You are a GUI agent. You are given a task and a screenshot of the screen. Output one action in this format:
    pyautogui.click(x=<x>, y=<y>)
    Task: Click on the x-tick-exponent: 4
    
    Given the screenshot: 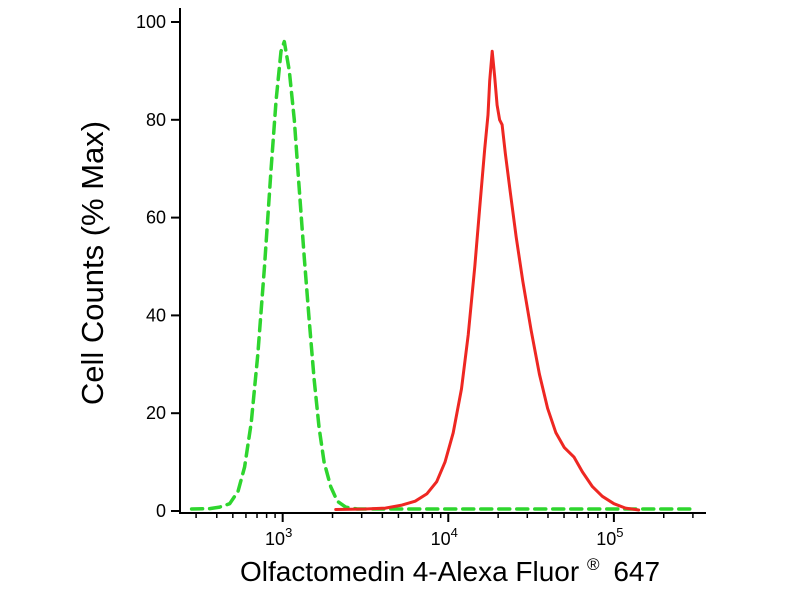 What is the action you would take?
    pyautogui.click(x=454, y=532)
    